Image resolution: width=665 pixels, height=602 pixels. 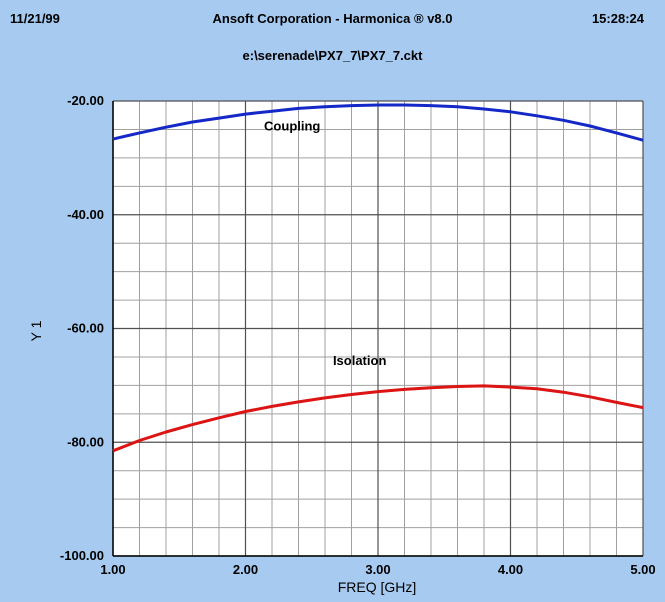 I want to click on x-tick-label: 4.00, so click(x=510, y=569).